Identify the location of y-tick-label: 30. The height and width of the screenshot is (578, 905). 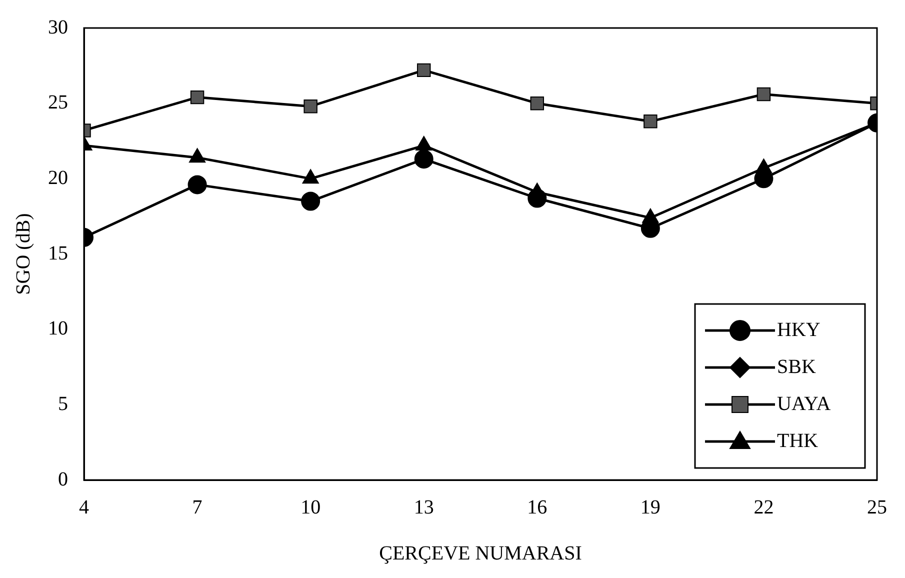
(58, 27).